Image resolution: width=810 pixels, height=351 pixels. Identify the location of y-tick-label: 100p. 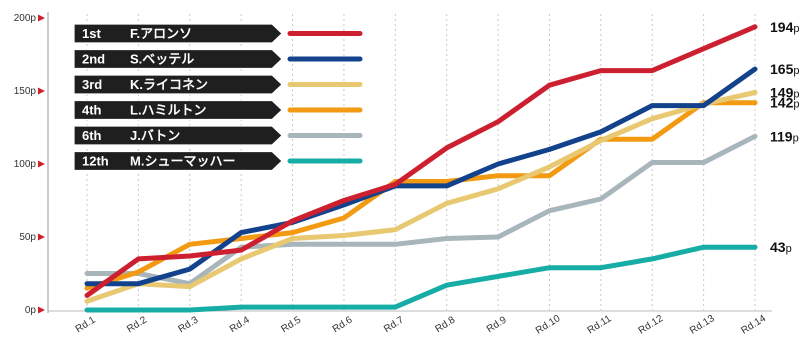
(25, 164).